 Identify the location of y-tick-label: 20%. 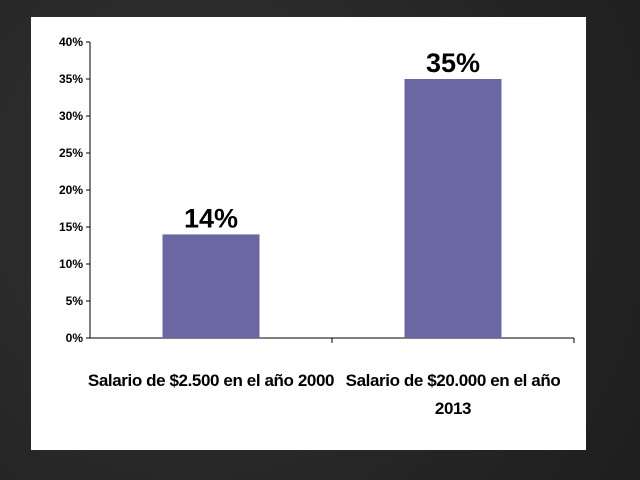
(71, 190).